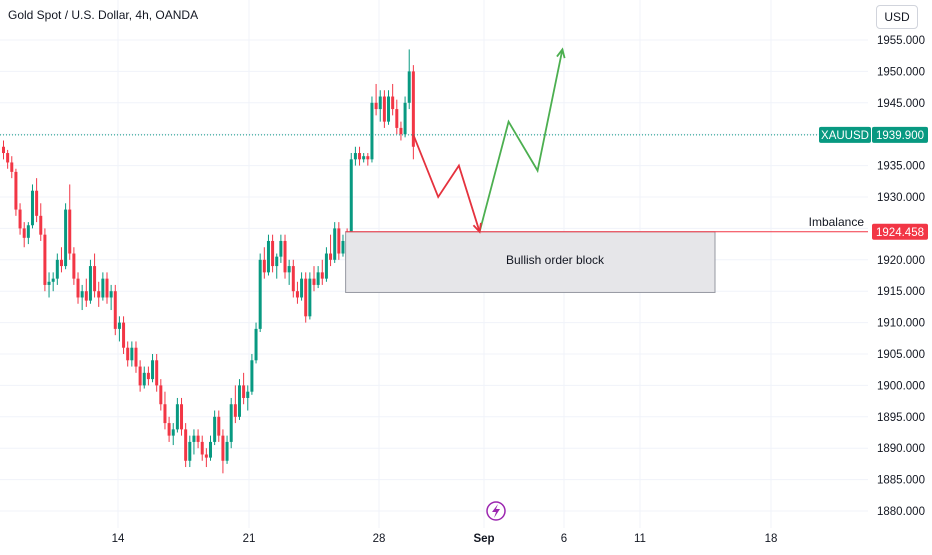  Describe the element at coordinates (901, 481) in the screenshot. I see `y-tick-label: 1885.000` at that location.